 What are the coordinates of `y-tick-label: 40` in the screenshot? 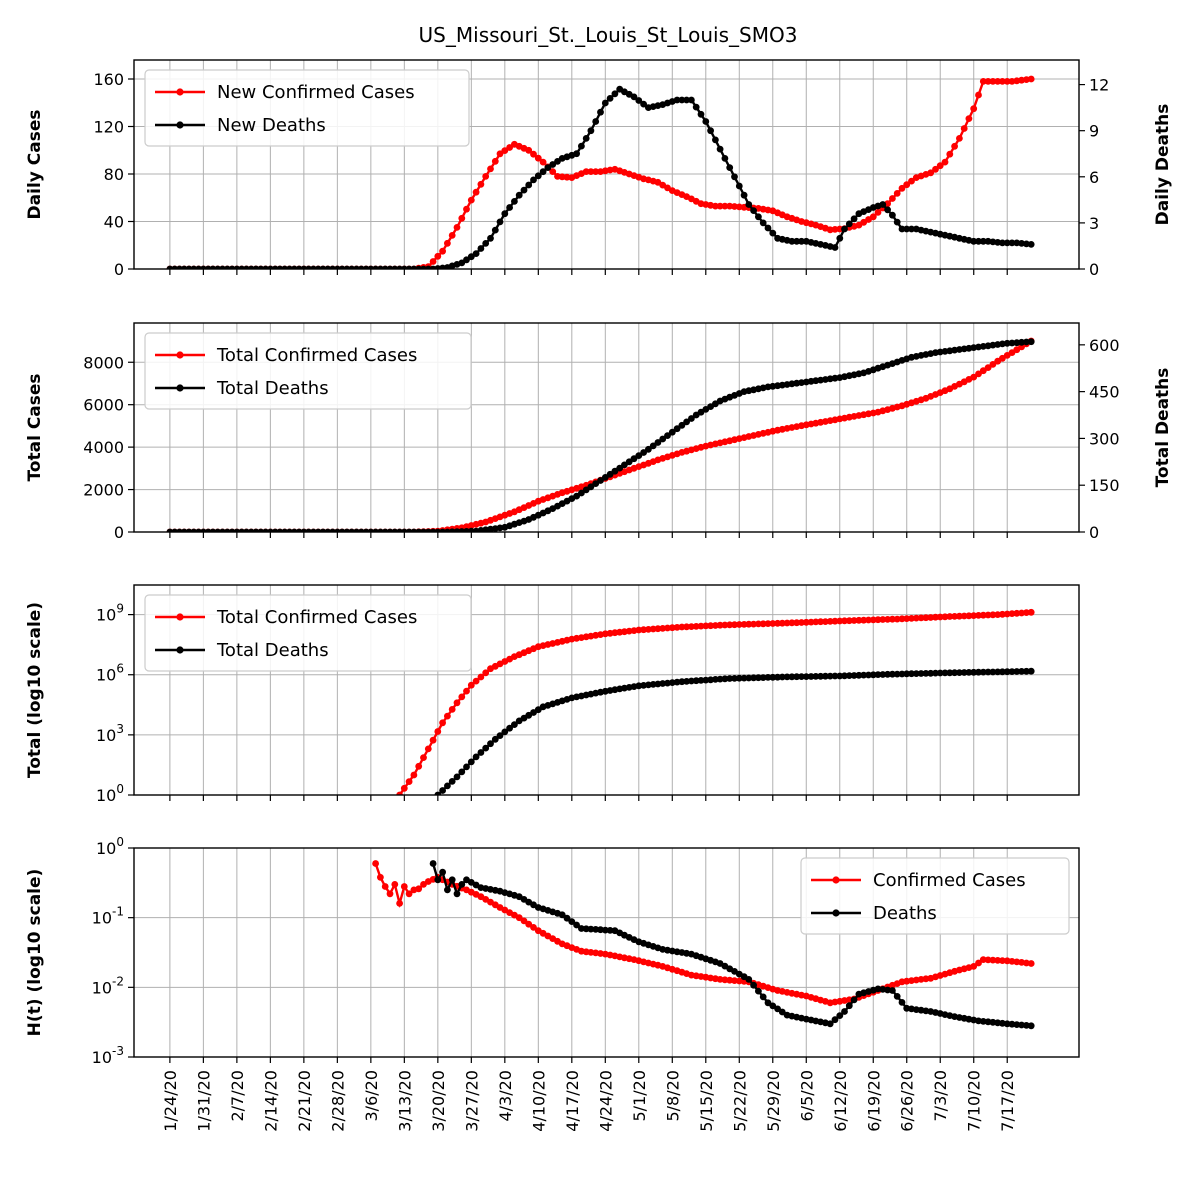 It's located at (114, 222).